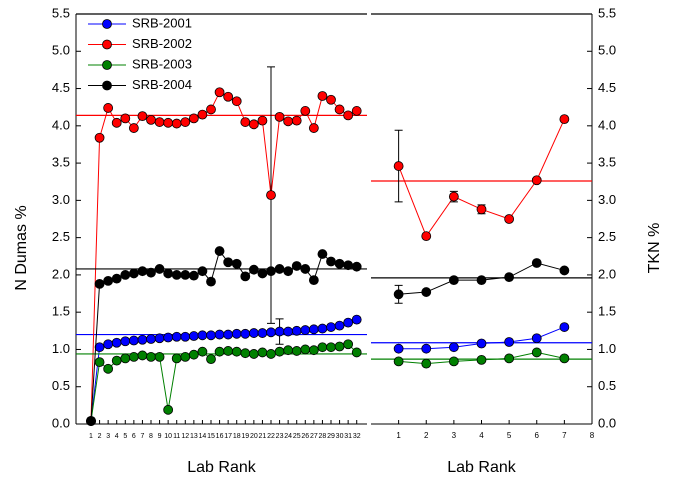  I want to click on x-tick-label: 19, so click(245, 436).